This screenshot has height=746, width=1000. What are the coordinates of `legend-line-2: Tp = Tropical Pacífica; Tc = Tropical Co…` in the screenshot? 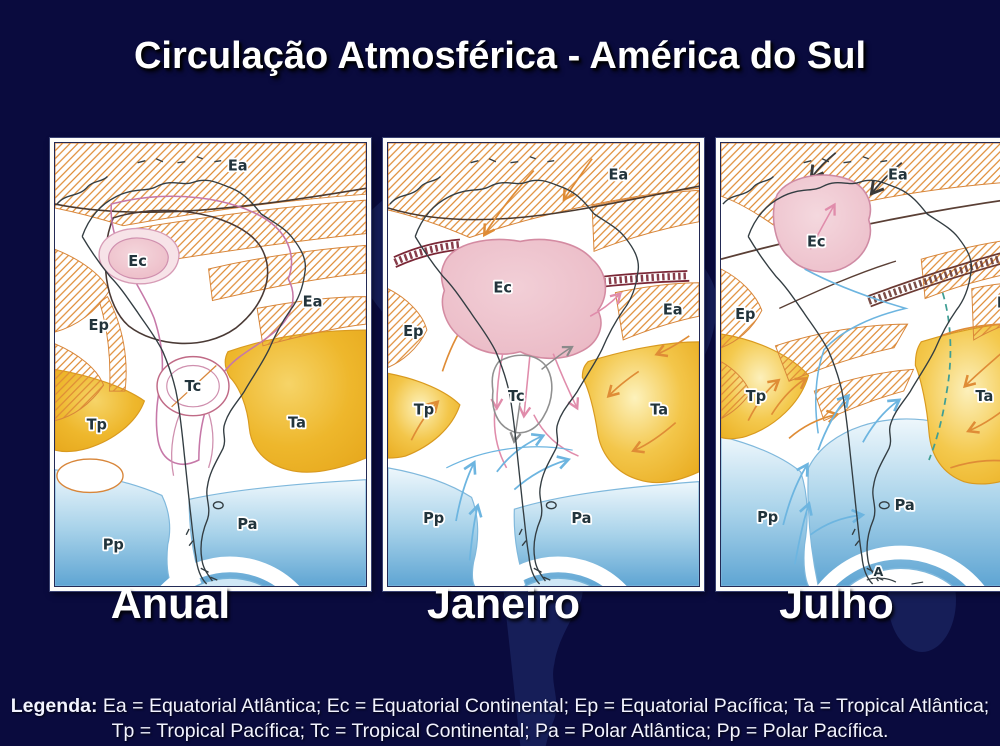 It's located at (500, 731).